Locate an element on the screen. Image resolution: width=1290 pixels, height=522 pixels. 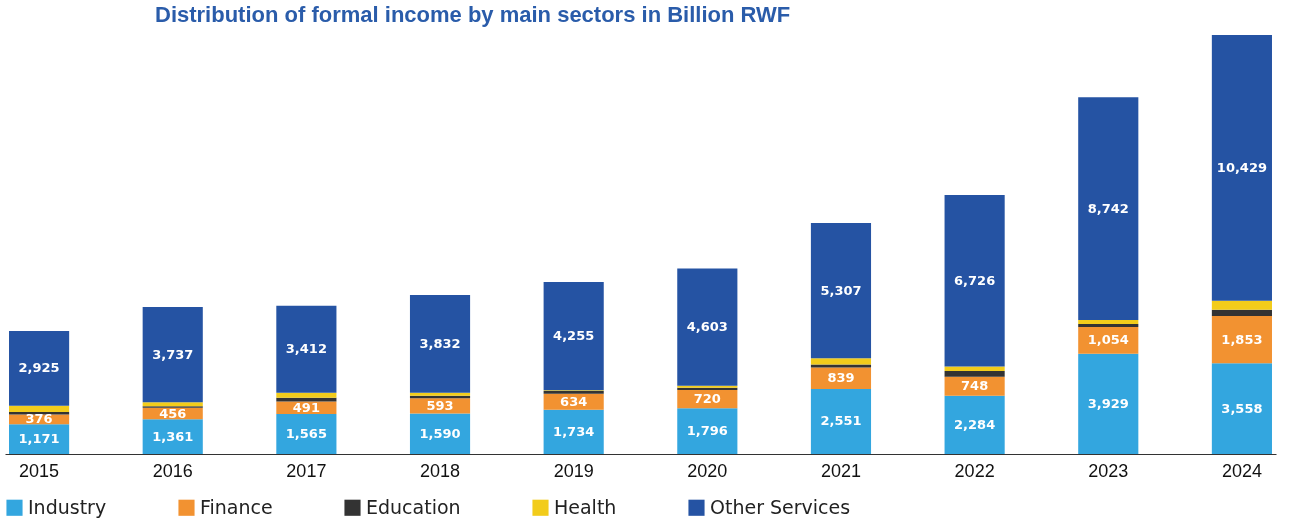
data-label: 10,429 is located at coordinates (1242, 167).